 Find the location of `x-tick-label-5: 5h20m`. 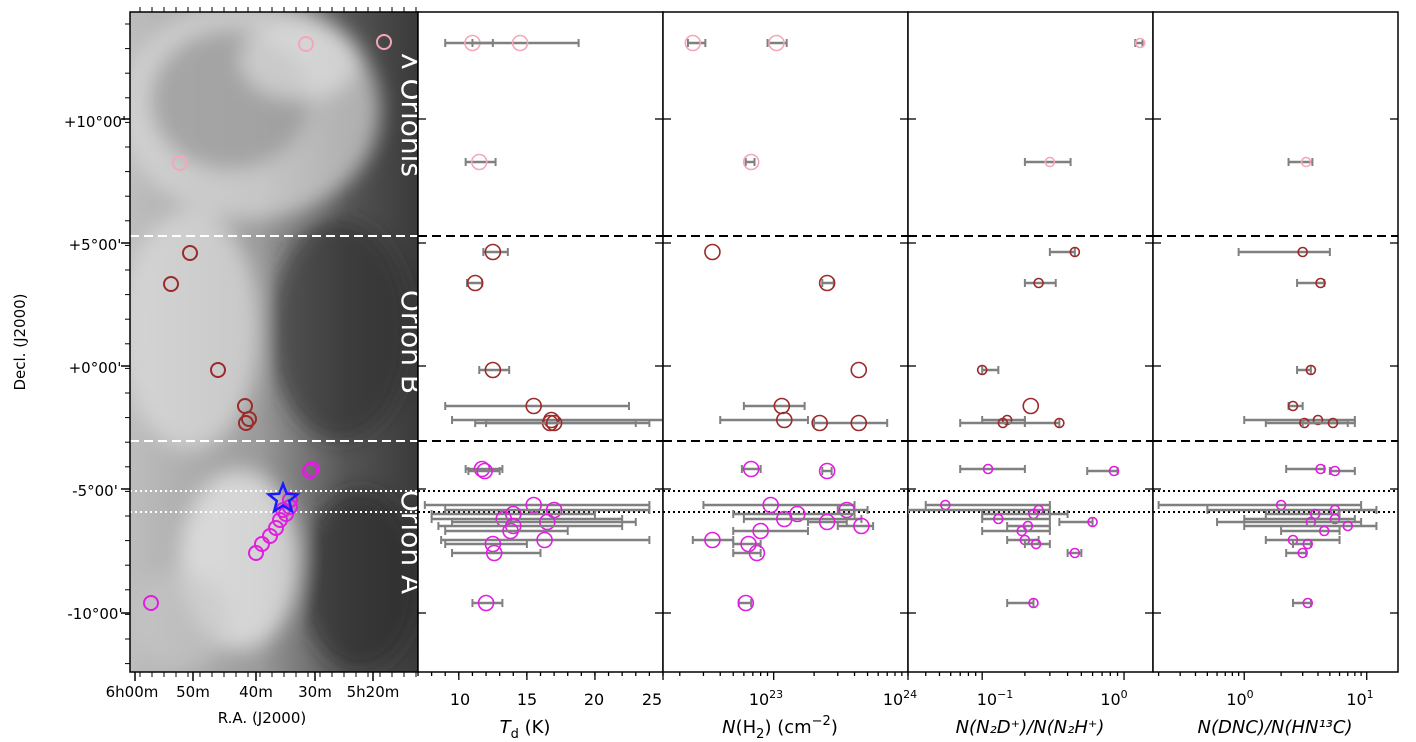

x-tick-label-5: 5h20m is located at coordinates (373, 692).